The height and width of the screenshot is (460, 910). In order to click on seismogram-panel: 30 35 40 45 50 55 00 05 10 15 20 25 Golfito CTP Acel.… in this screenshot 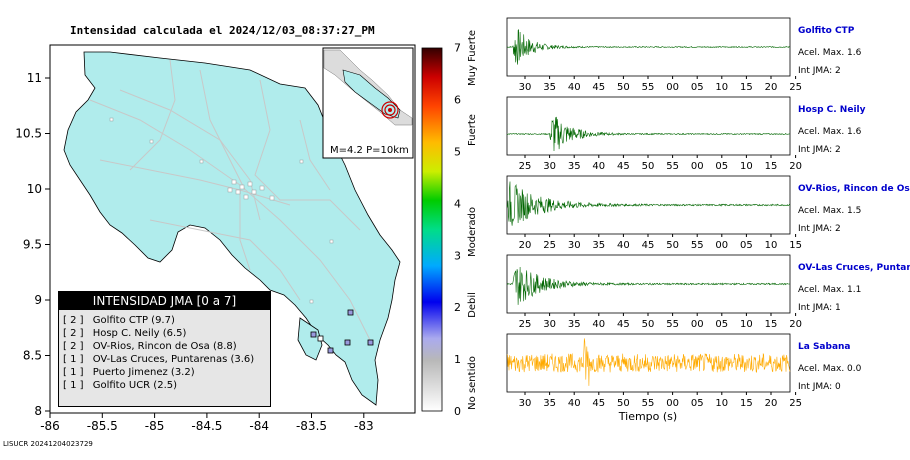, I will do `click(684, 55)`.